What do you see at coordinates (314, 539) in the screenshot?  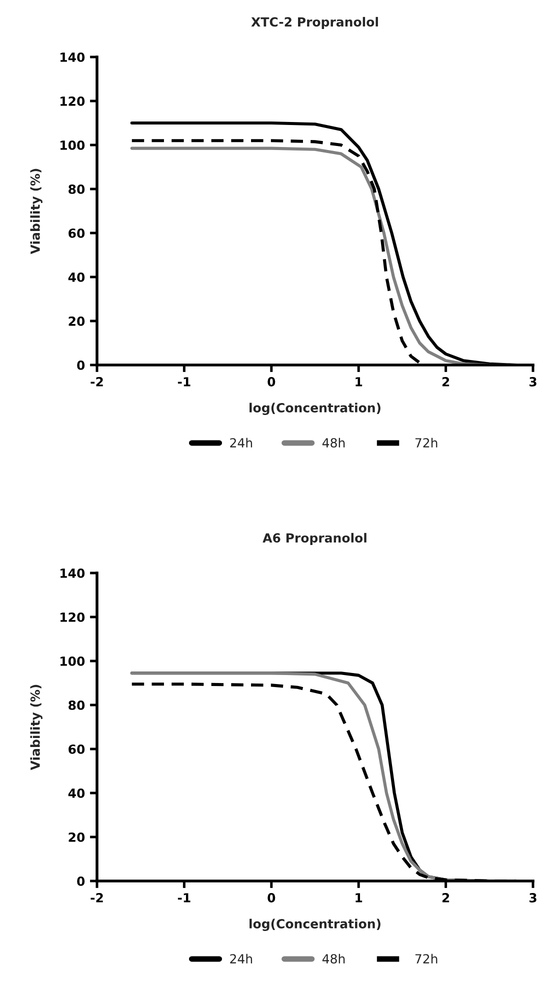 I see `chart-title: A6 Propranolol` at bounding box center [314, 539].